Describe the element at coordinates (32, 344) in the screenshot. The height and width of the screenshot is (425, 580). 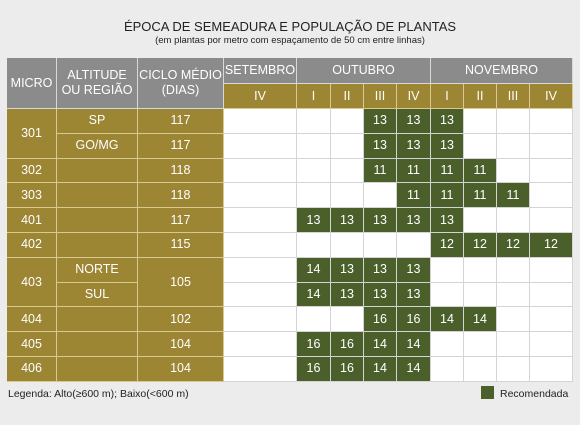
I see `micro: 405` at that location.